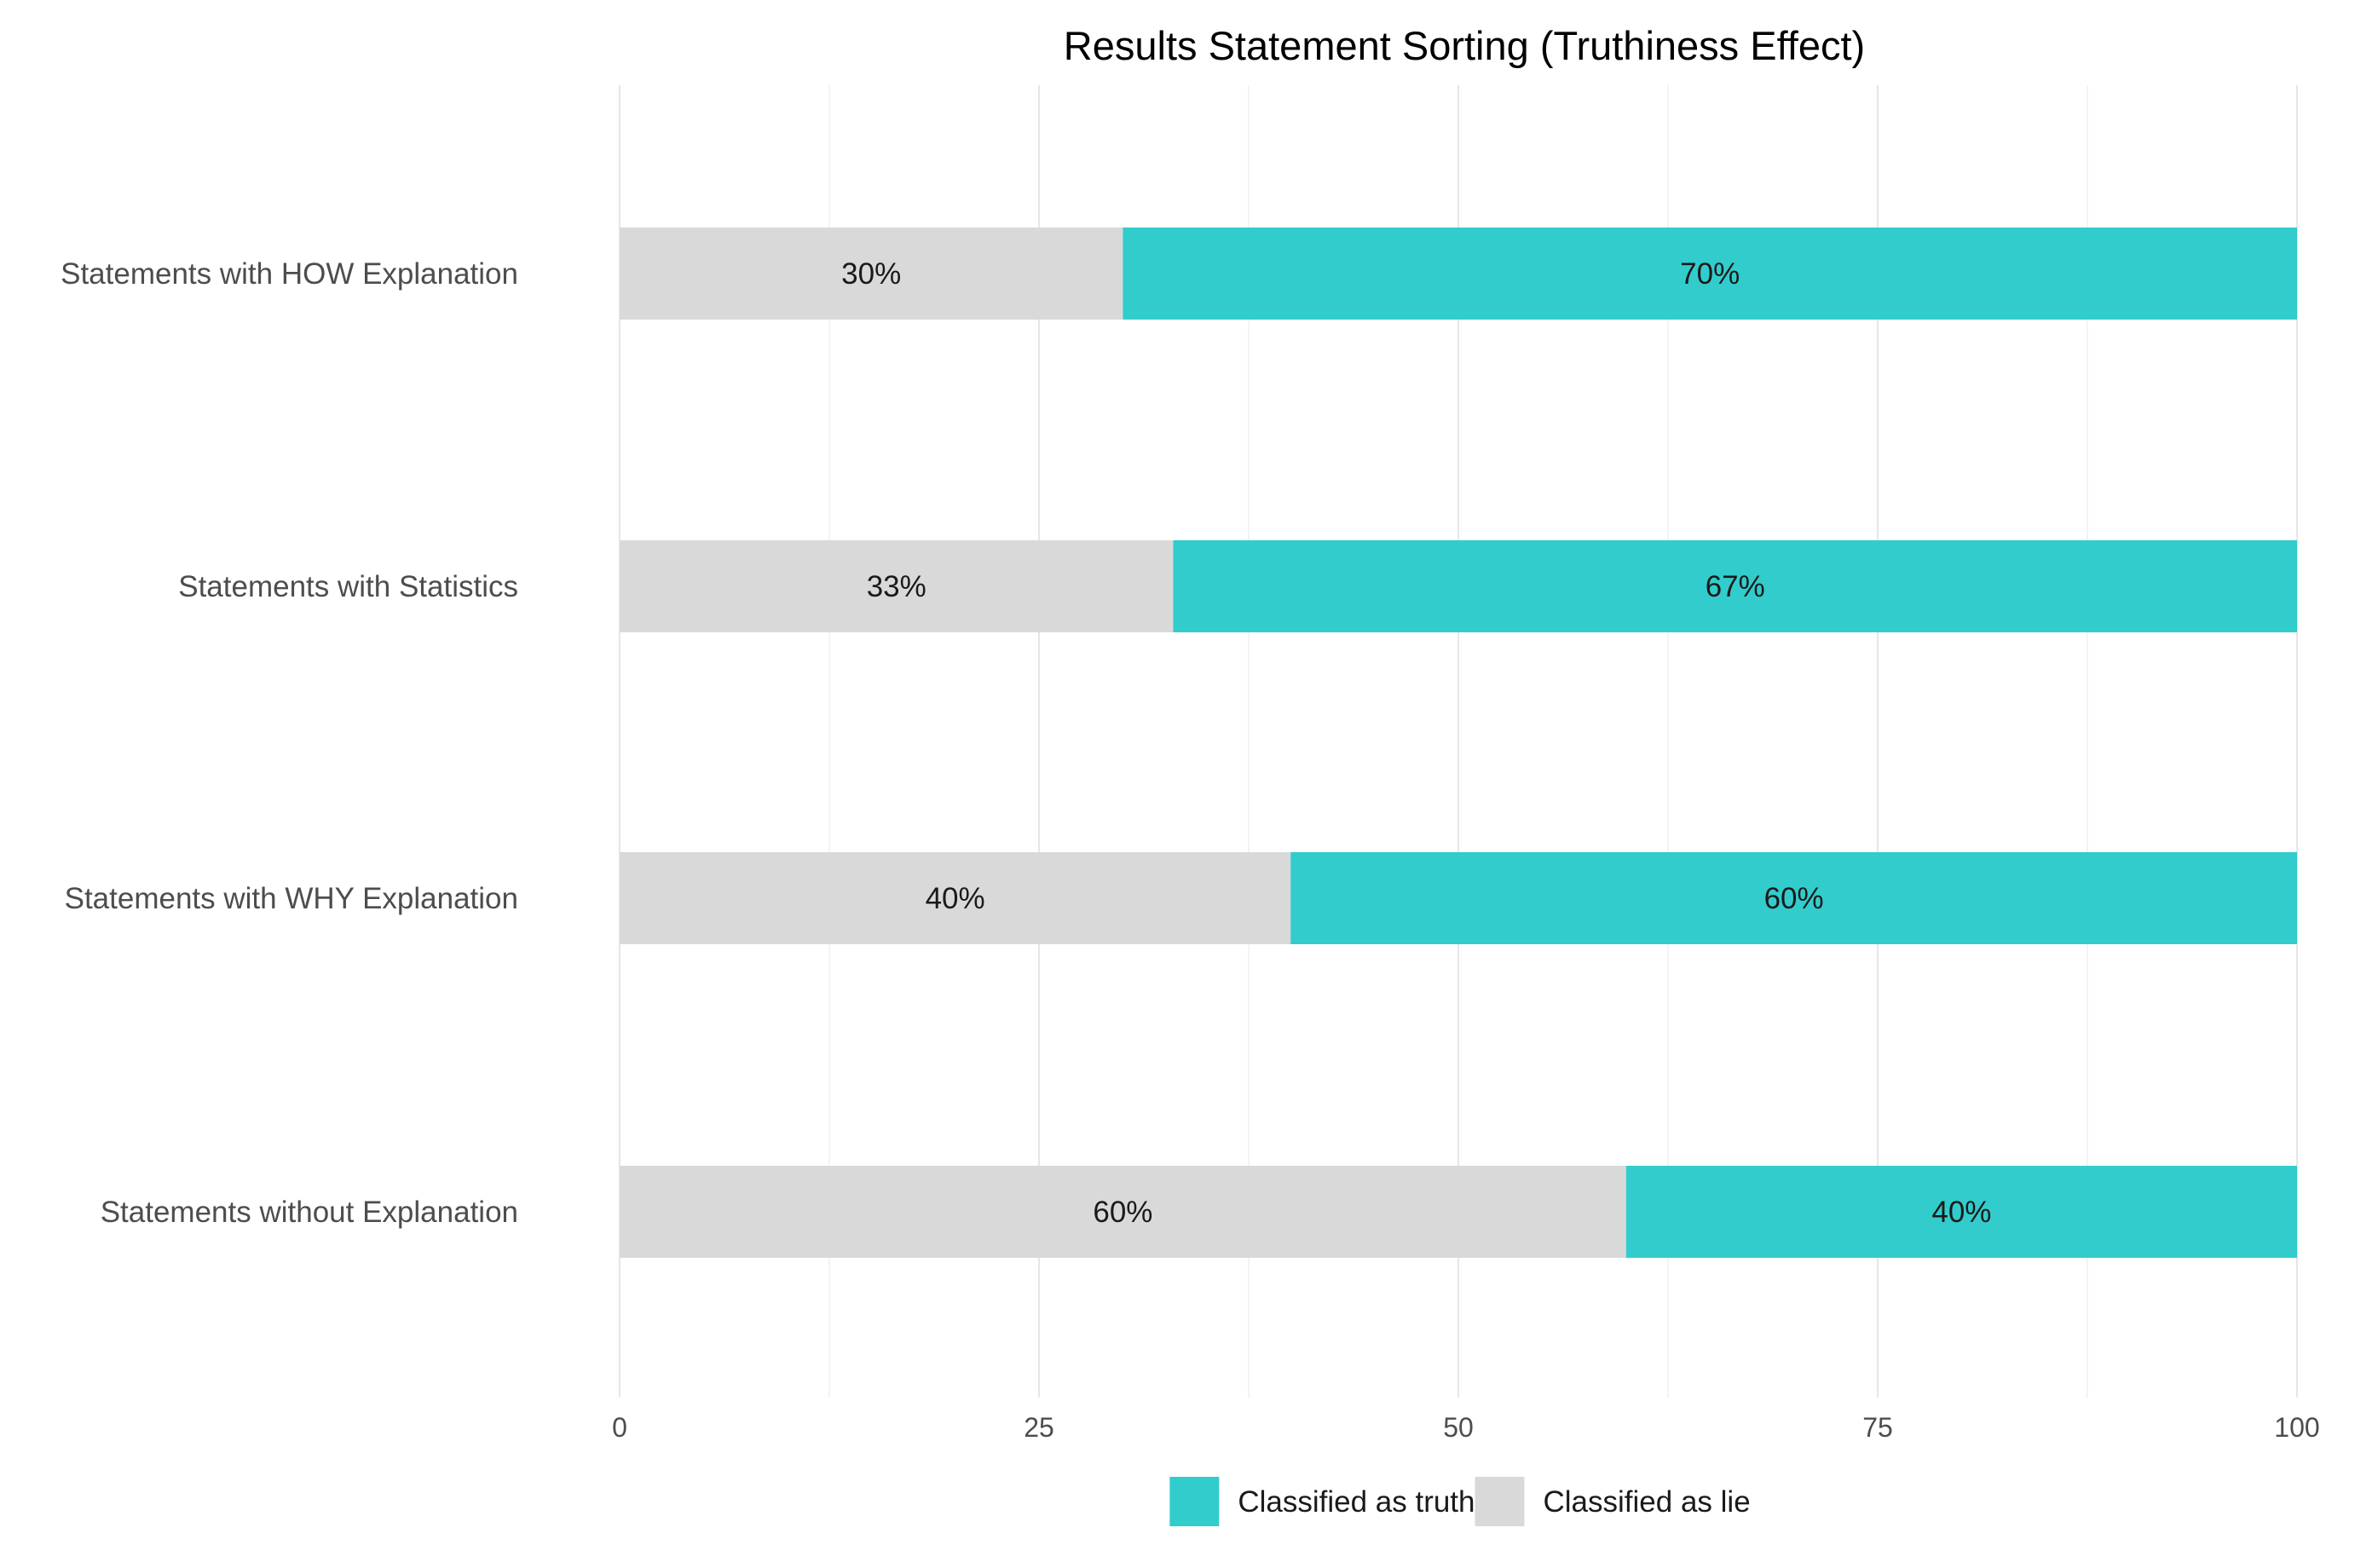  I want to click on data-label: 70%, so click(1710, 274).